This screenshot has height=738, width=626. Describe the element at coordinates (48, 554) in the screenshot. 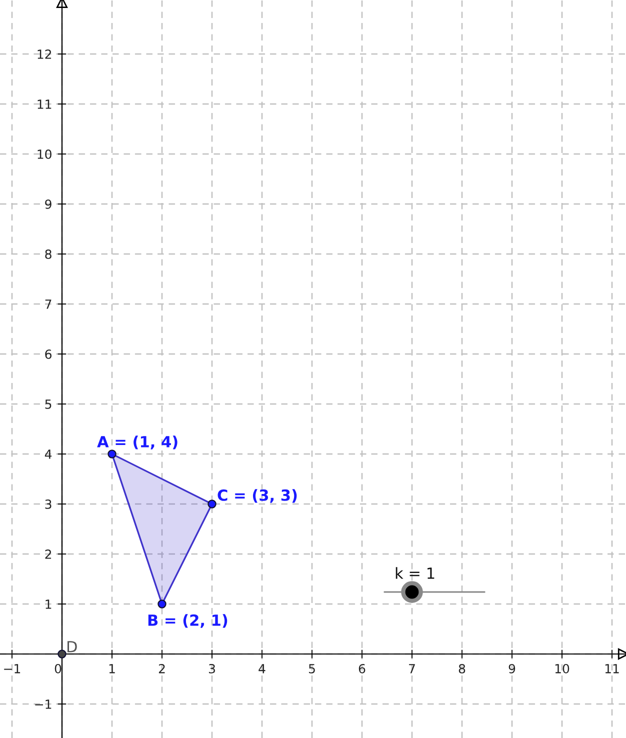

I see `y-tick-label: 2` at that location.